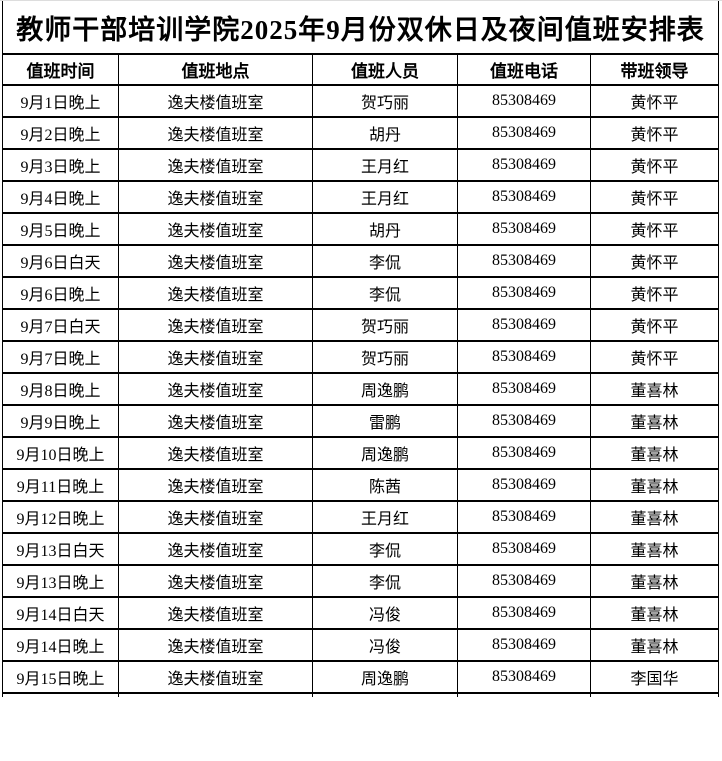 The width and height of the screenshot is (722, 761). Describe the element at coordinates (60, 165) in the screenshot. I see `cell-duty-time: 9月3日晚上` at that location.